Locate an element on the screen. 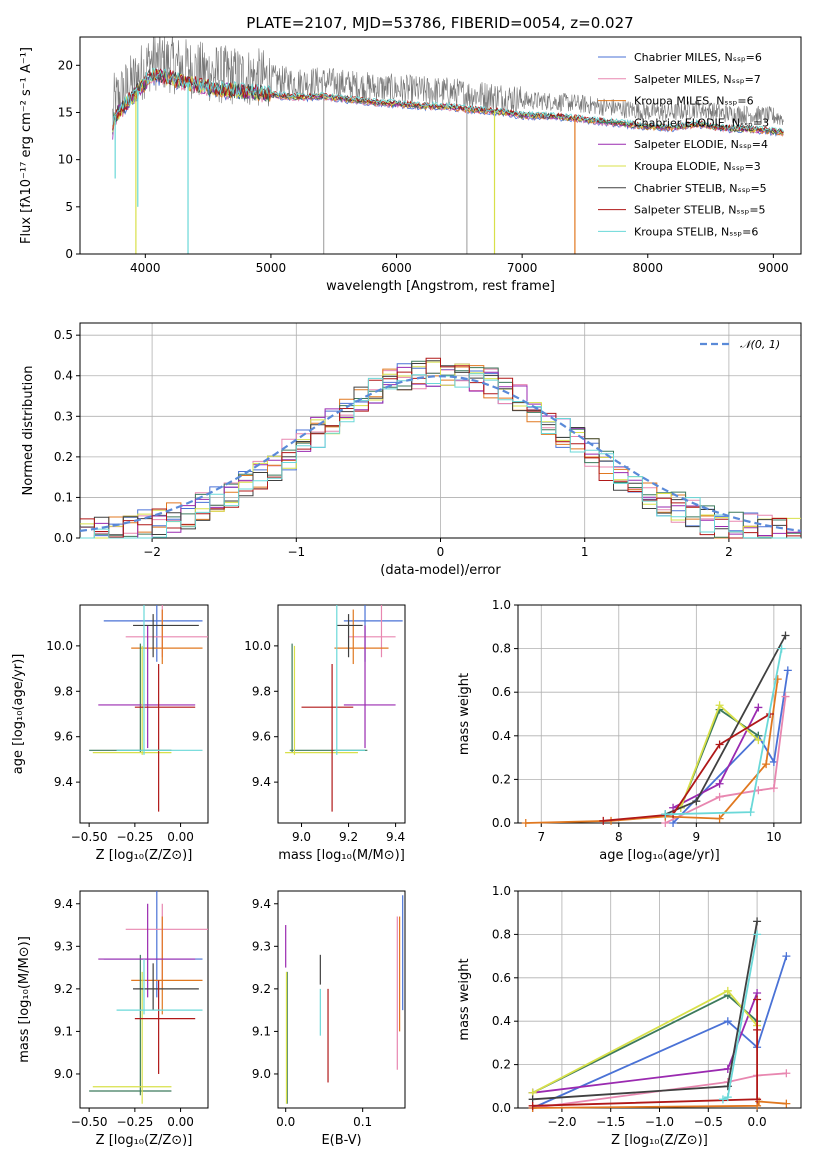  y-tick-label: 10 is located at coordinates (65, 160).